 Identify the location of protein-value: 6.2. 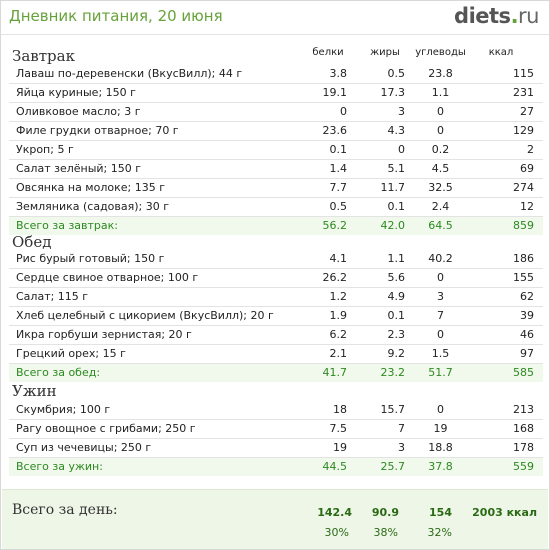
(338, 334).